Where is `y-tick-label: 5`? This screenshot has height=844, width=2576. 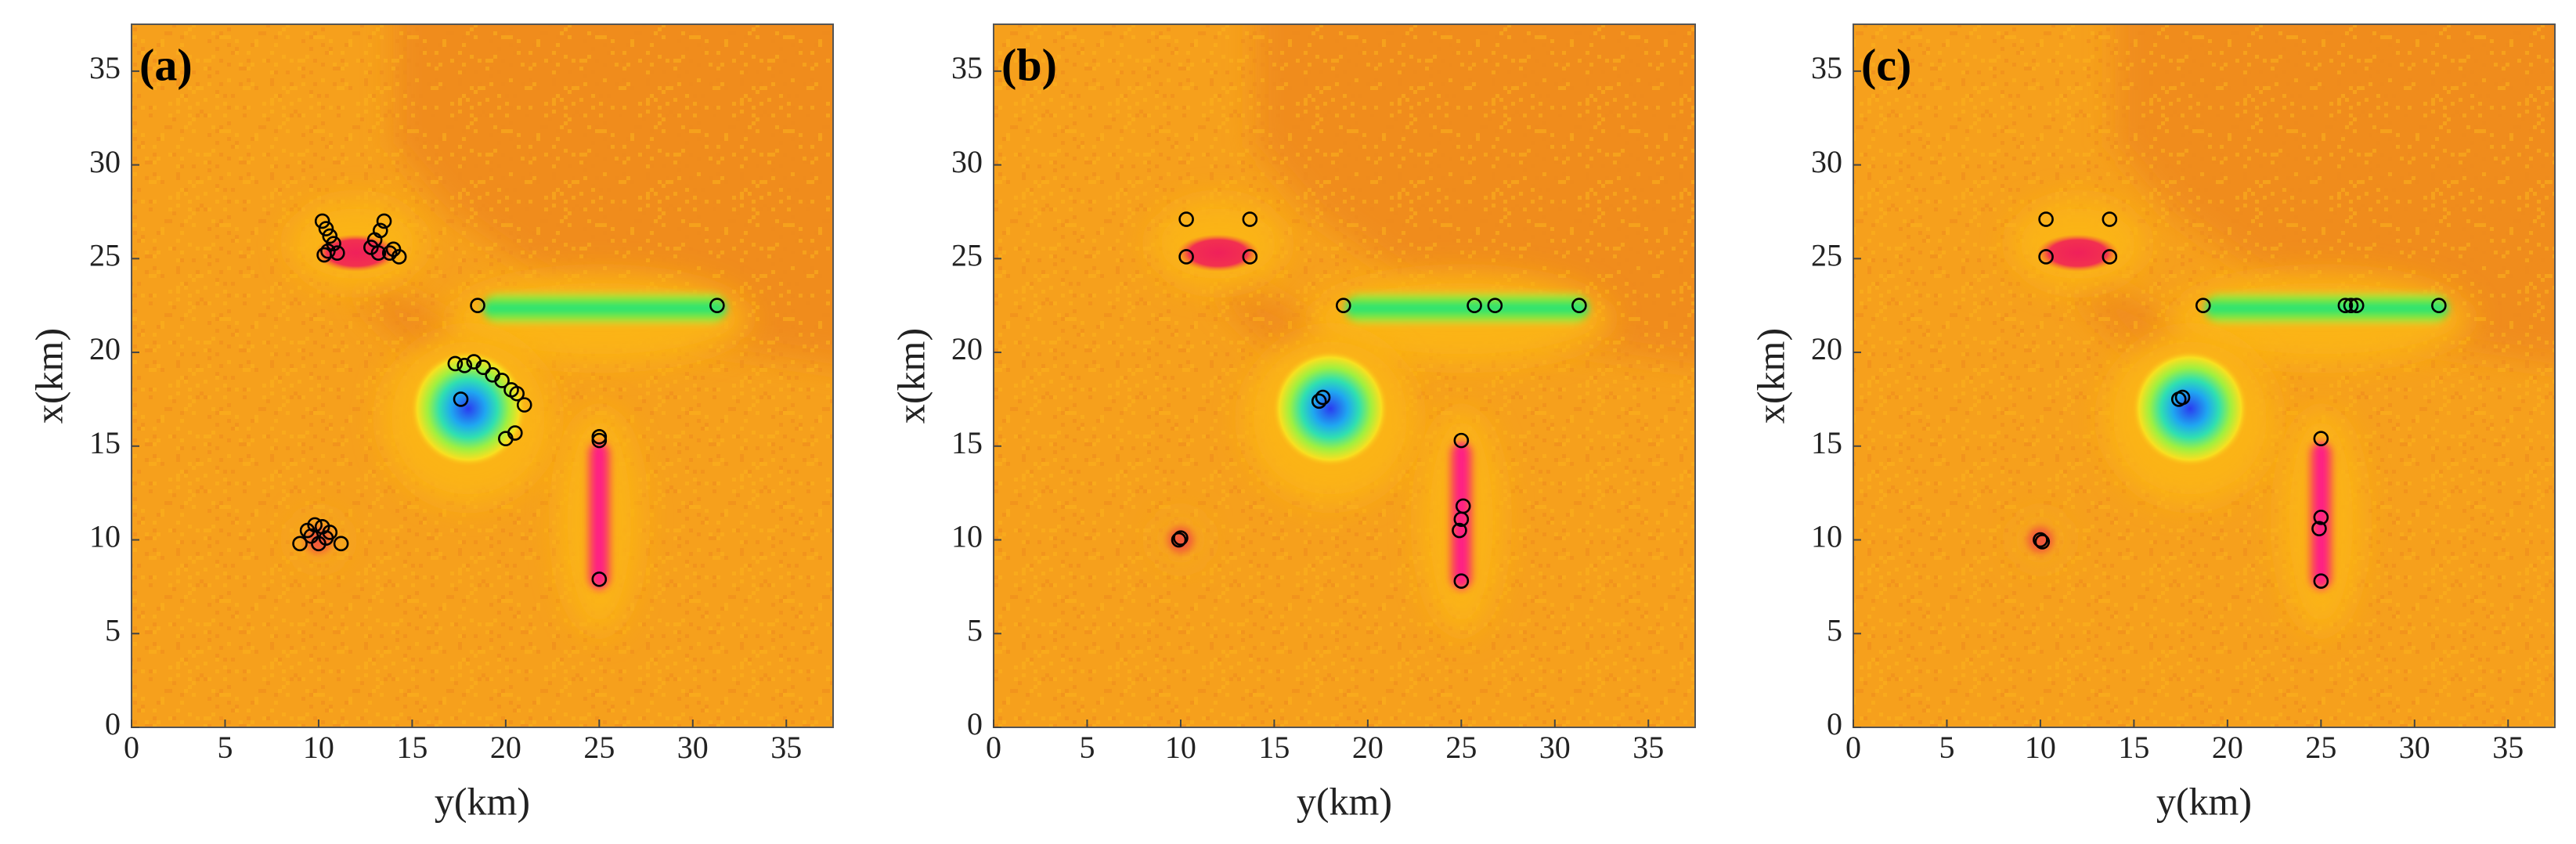 y-tick-label: 5 is located at coordinates (975, 629).